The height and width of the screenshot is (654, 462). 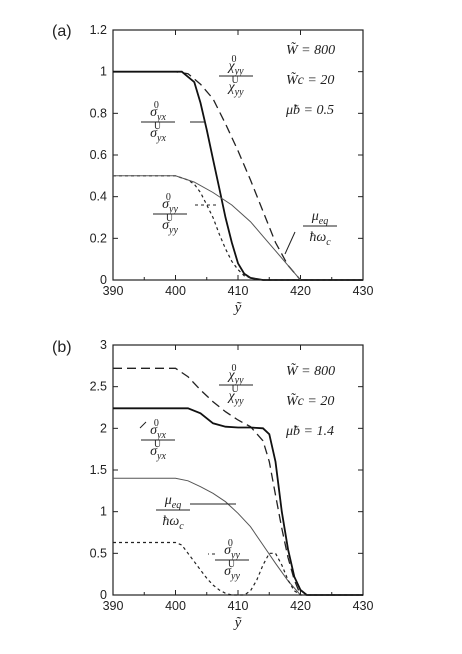 I want to click on param-label: μ̃b = 1.4, so click(x=309, y=431).